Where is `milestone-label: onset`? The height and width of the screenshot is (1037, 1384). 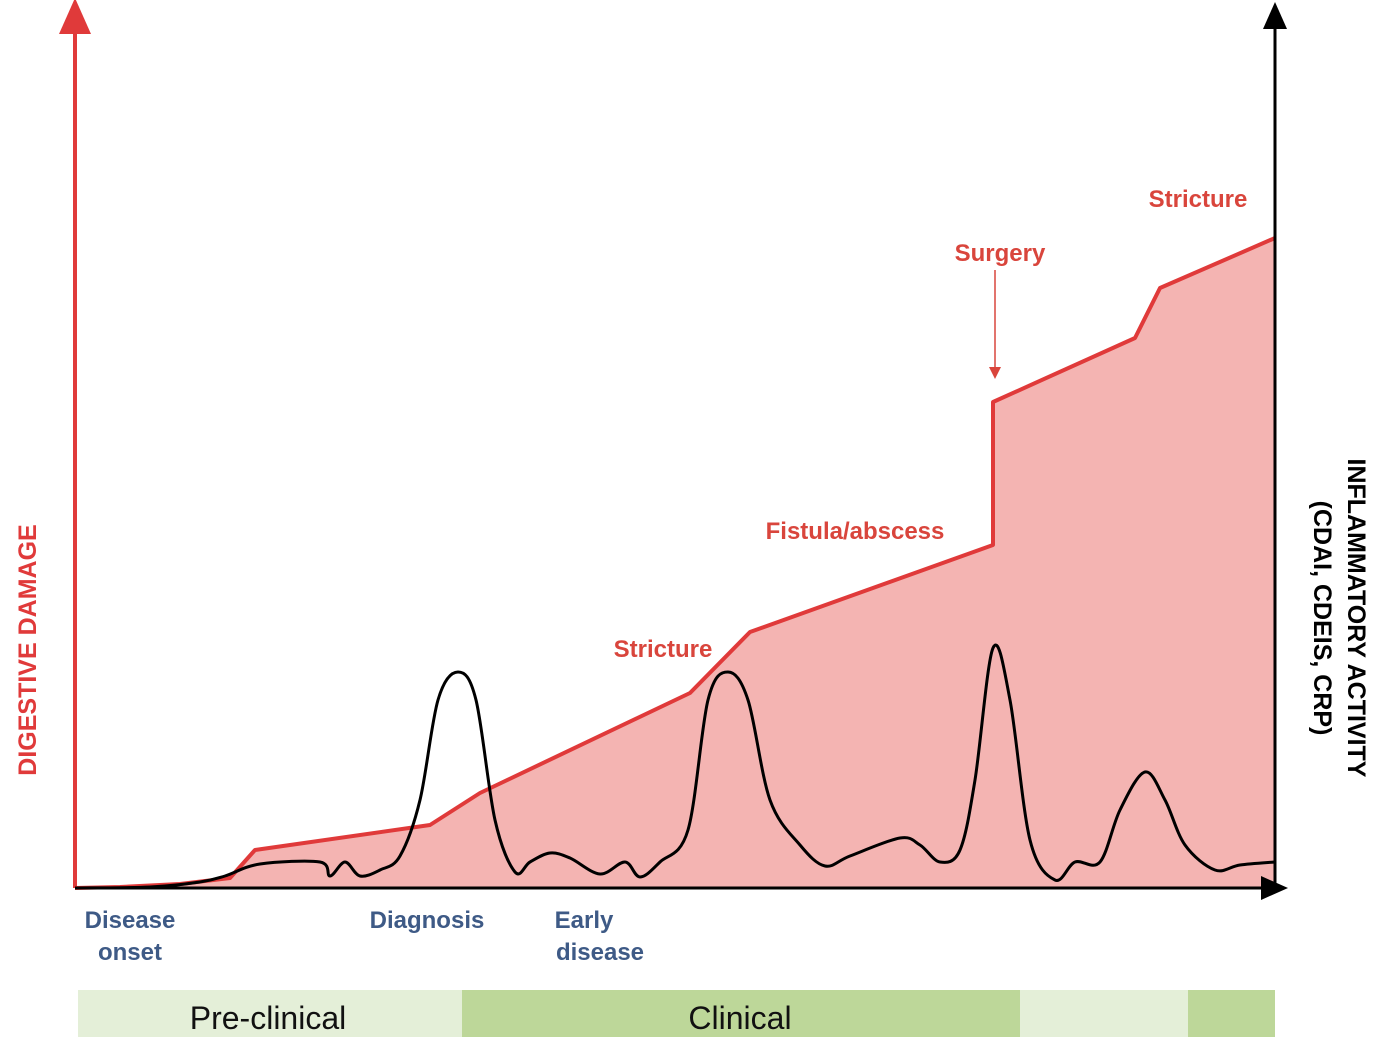
milestone-label: onset is located at coordinates (130, 952).